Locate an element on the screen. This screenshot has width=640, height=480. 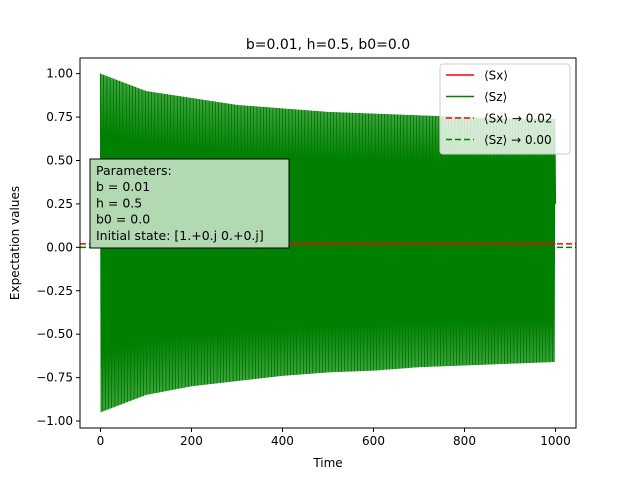
x-tick-label: 600 is located at coordinates (373, 441).